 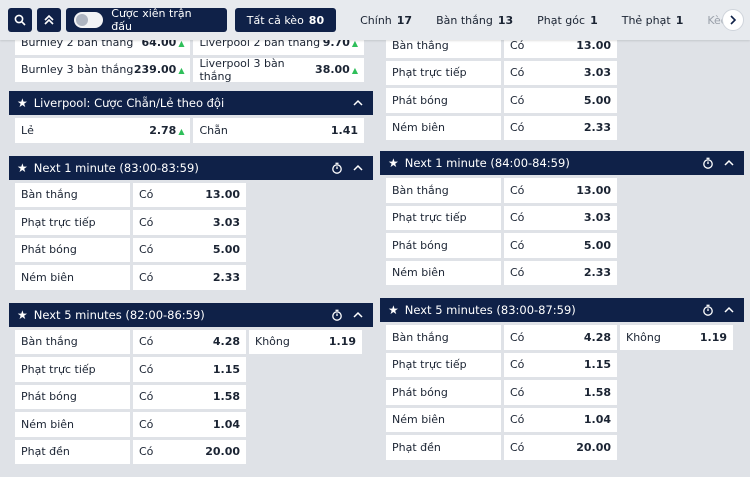 I want to click on parlay-toggle: Cược xiên trận đấu, so click(x=146, y=20).